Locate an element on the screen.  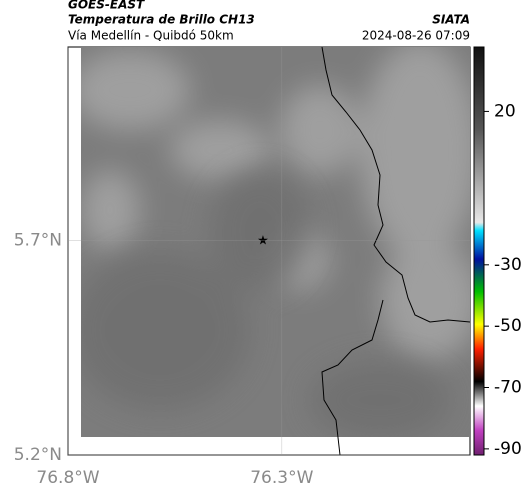
org: SIATA is located at coordinates (451, 20).